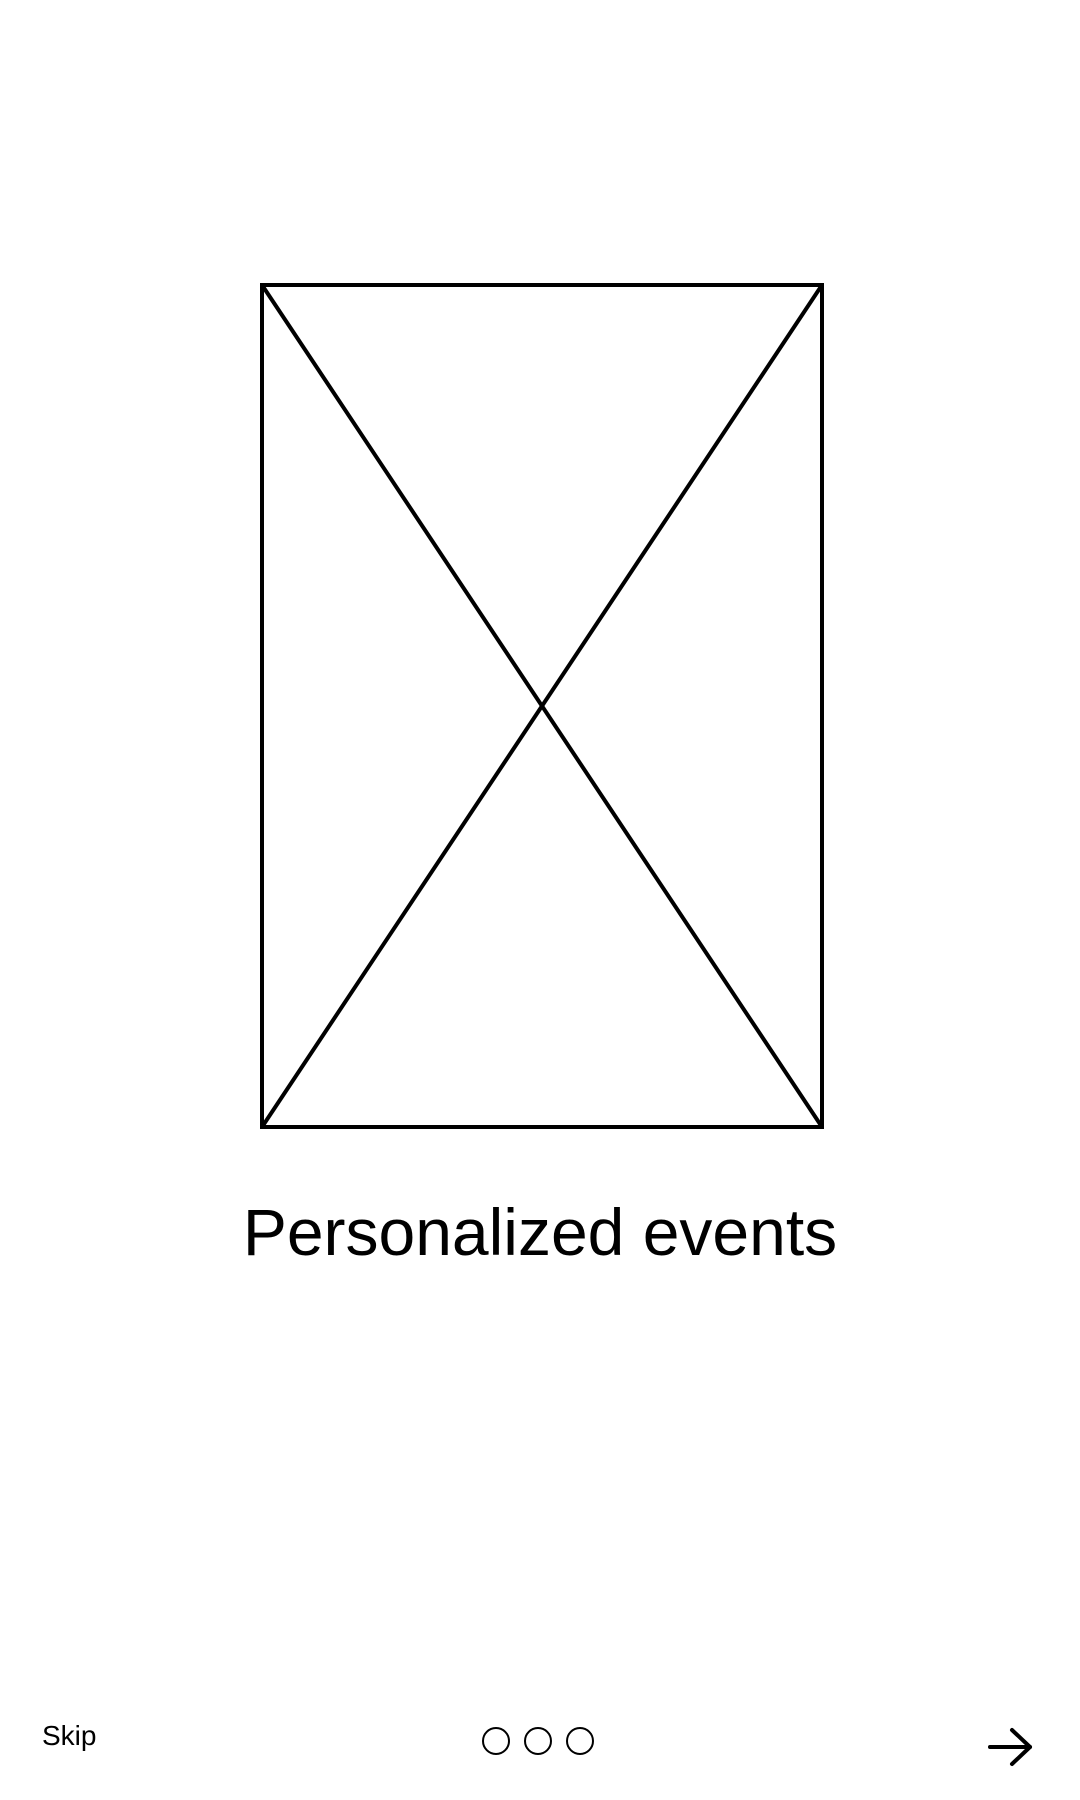  What do you see at coordinates (69, 1735) in the screenshot?
I see `skip-button: Skip` at bounding box center [69, 1735].